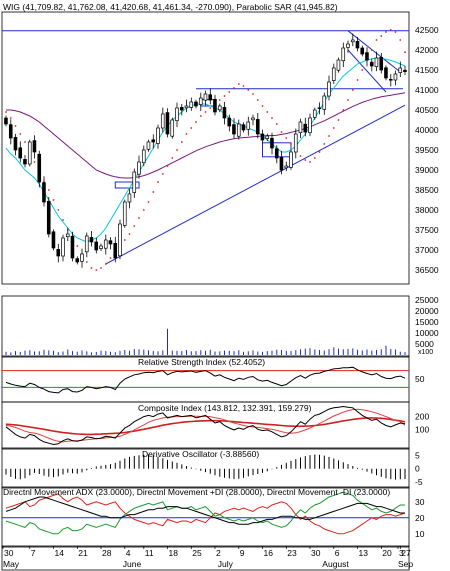 Image resolution: width=450 pixels, height=571 pixels. I want to click on composite-tick-label: 100, so click(422, 429).